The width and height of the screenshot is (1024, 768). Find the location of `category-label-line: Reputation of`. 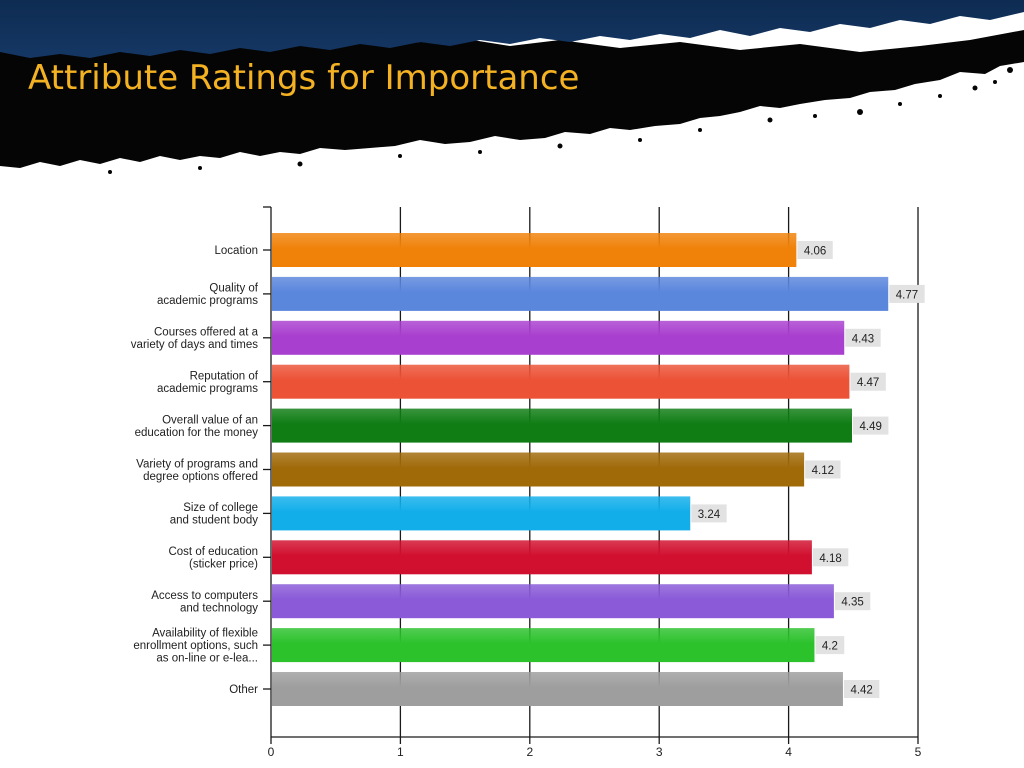

category-label-line: Reputation of is located at coordinates (224, 376).